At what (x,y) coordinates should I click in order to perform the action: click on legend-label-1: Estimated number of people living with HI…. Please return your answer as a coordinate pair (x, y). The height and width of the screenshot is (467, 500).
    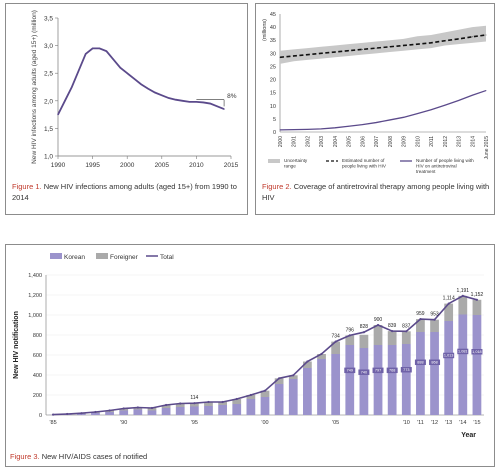
    Looking at the image, I should click on (364, 163).